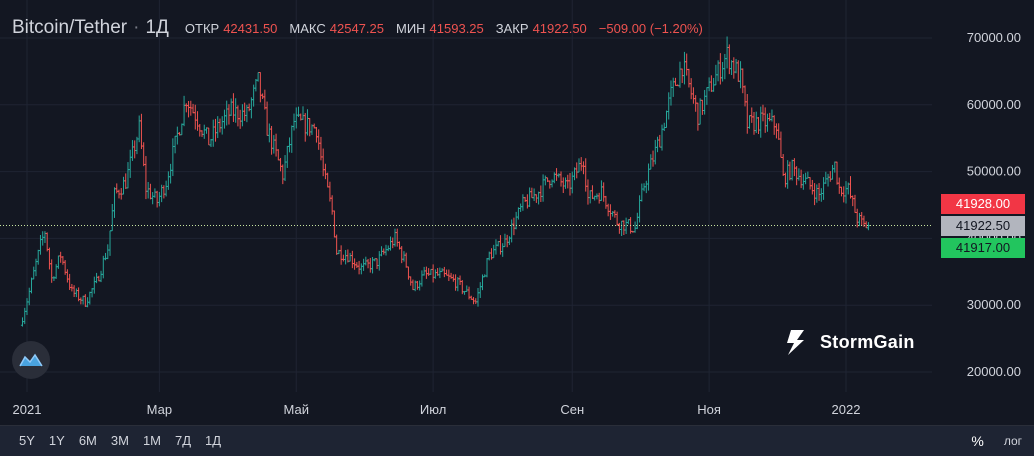 The width and height of the screenshot is (1034, 456). What do you see at coordinates (846, 409) in the screenshot?
I see `x-tick-label: 2022` at bounding box center [846, 409].